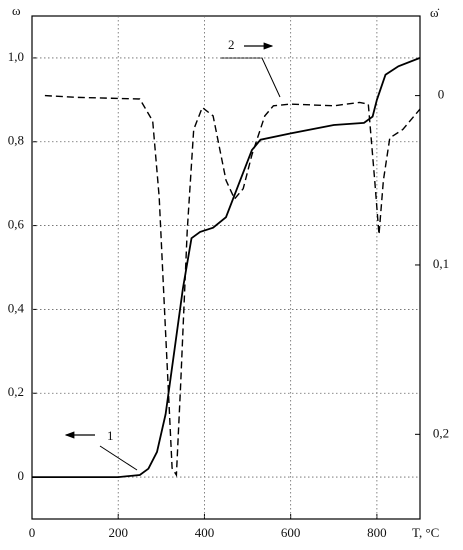  Describe the element at coordinates (377, 532) in the screenshot. I see `x-tick-label: 800` at that location.